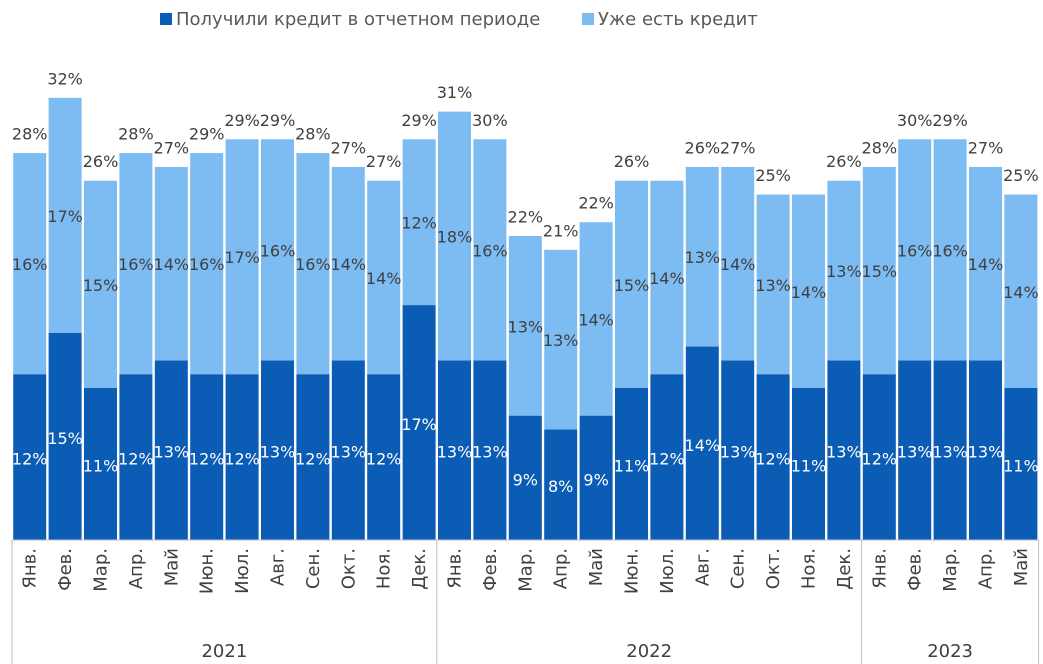  What do you see at coordinates (455, 237) in the screenshot?
I see `segment-label: 18%` at bounding box center [455, 237].